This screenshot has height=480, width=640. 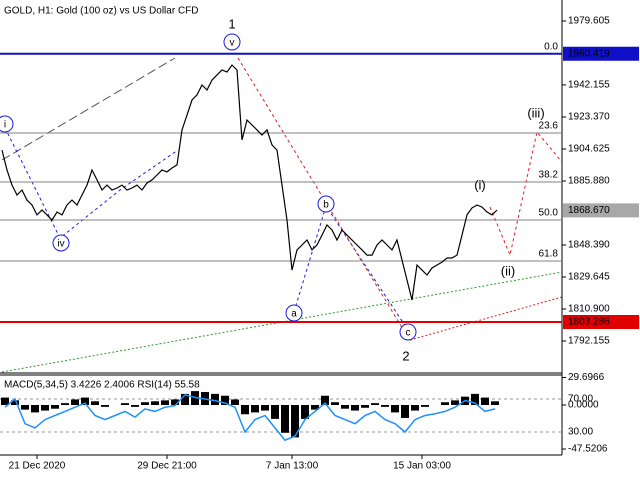 What do you see at coordinates (422, 466) in the screenshot?
I see `x-tick-label: 15 Jan 03:00` at bounding box center [422, 466].